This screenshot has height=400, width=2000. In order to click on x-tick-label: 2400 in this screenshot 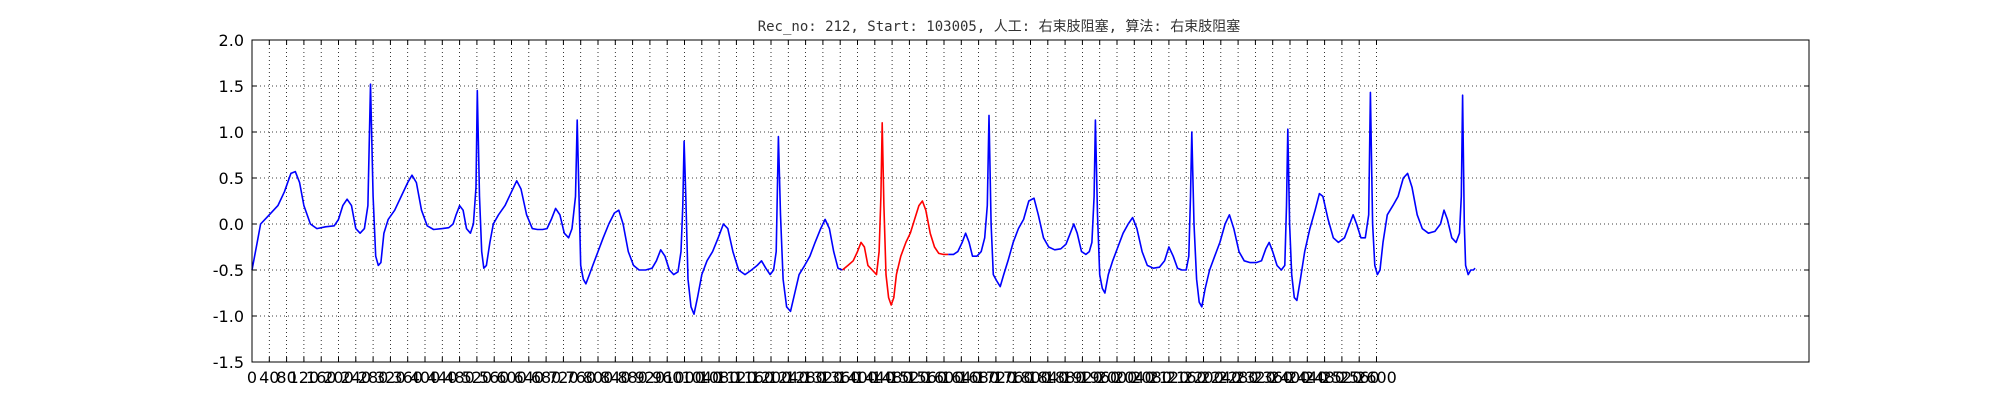, I will do `click(1290, 377)`.